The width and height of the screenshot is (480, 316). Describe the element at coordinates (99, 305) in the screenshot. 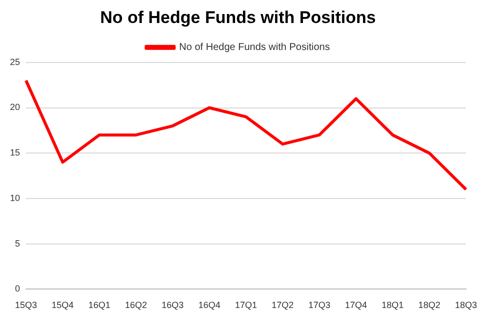

I see `x-tick-label: 16Q1` at that location.